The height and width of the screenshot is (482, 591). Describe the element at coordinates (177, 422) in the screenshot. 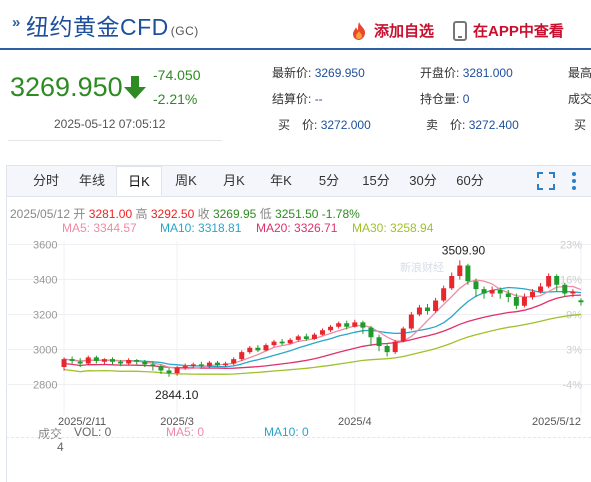

I see `x-tick-label: 2025/3` at that location.